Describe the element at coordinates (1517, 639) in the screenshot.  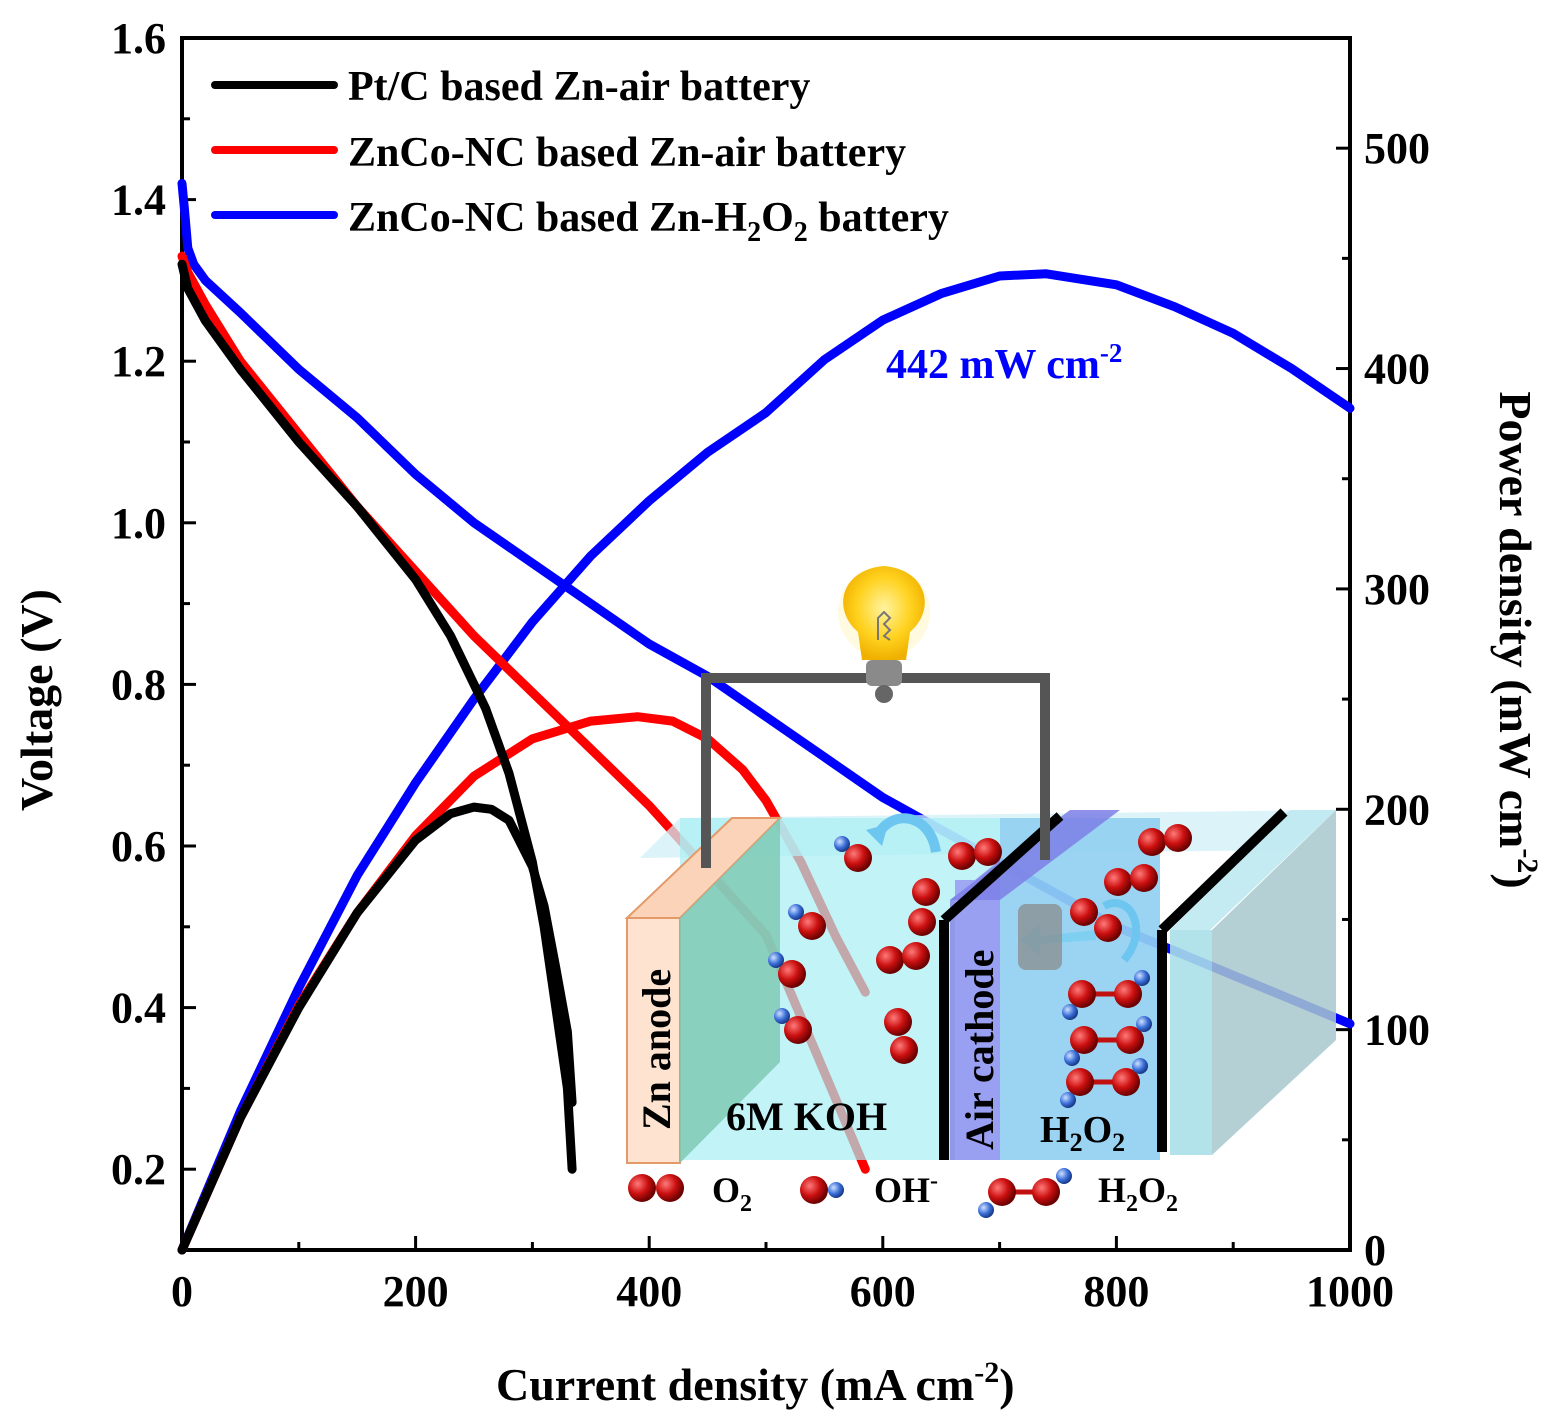
I see `y2-axis-title: Power density (mW cm-2)` at that location.